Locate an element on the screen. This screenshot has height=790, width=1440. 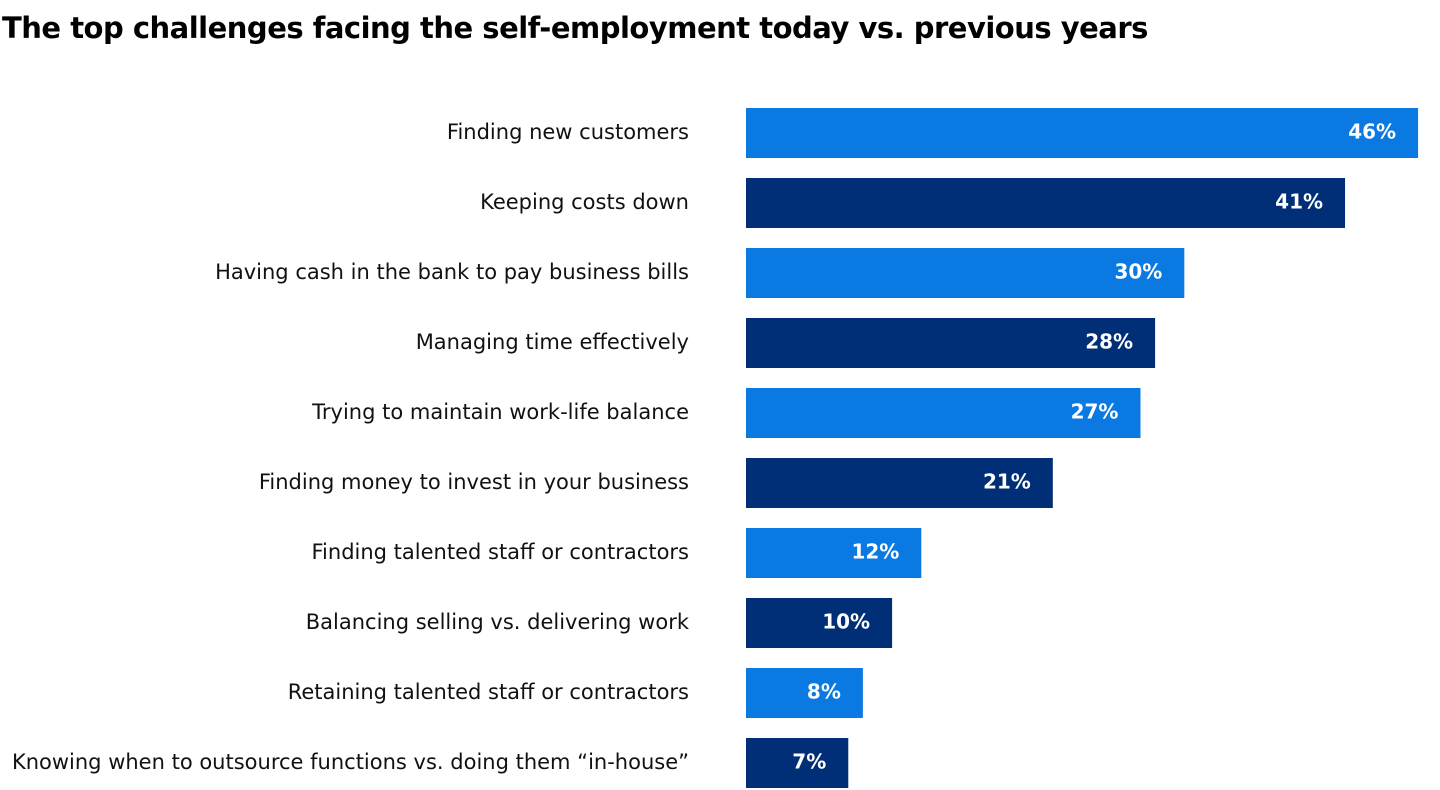
value-label: 30% is located at coordinates (1138, 272).